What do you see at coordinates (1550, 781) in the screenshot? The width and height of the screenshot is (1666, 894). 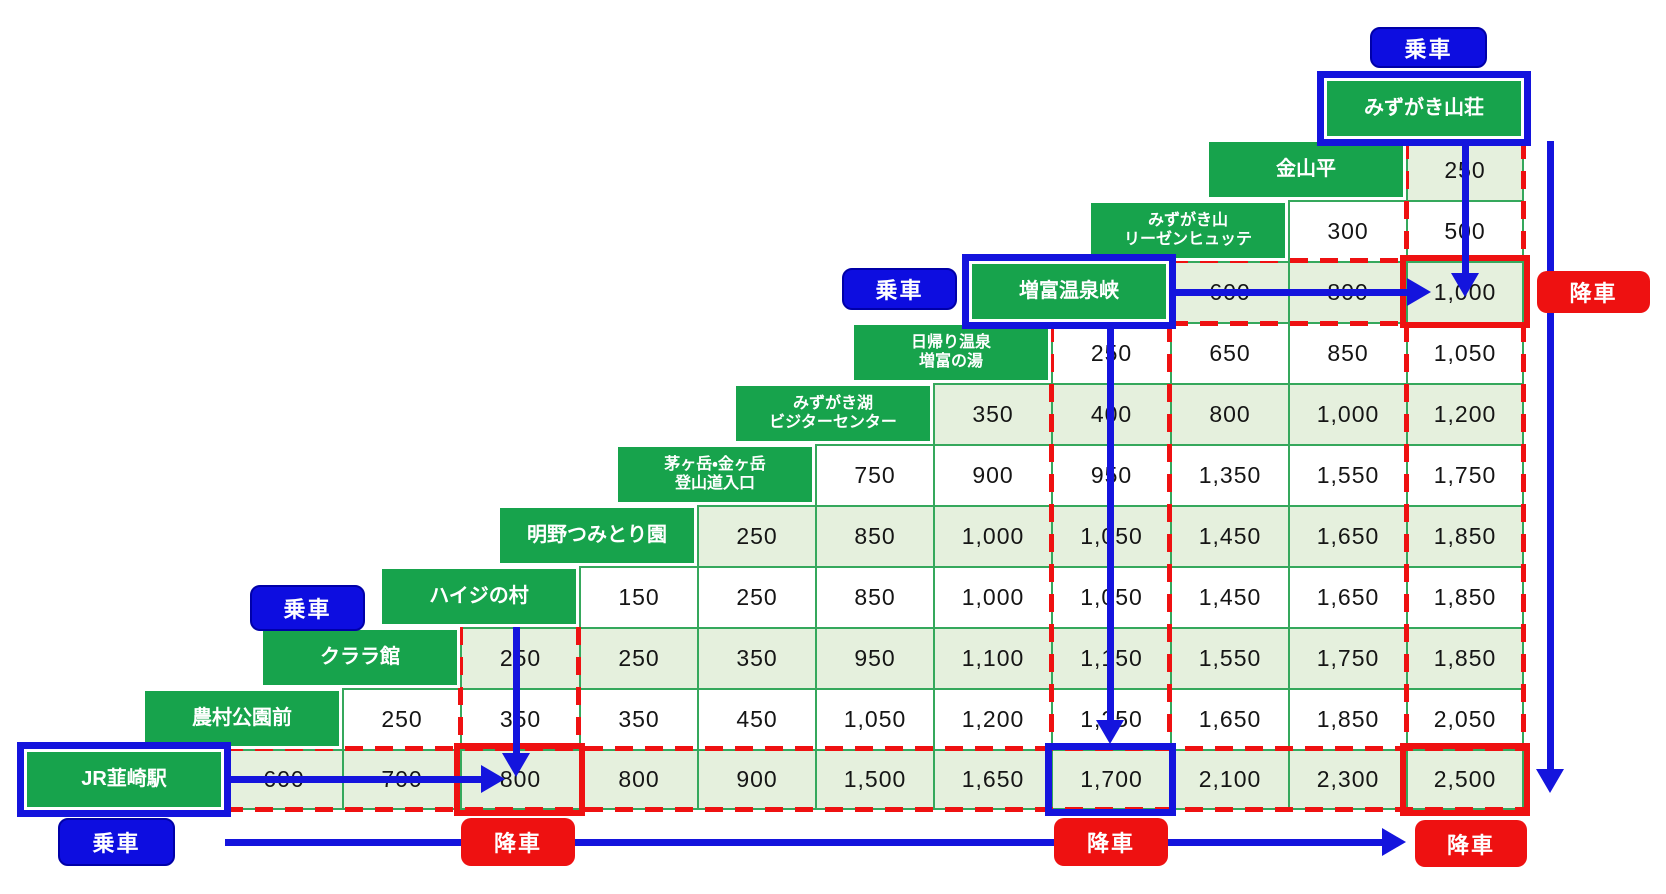 I see `arrow-right-side-down-head` at bounding box center [1550, 781].